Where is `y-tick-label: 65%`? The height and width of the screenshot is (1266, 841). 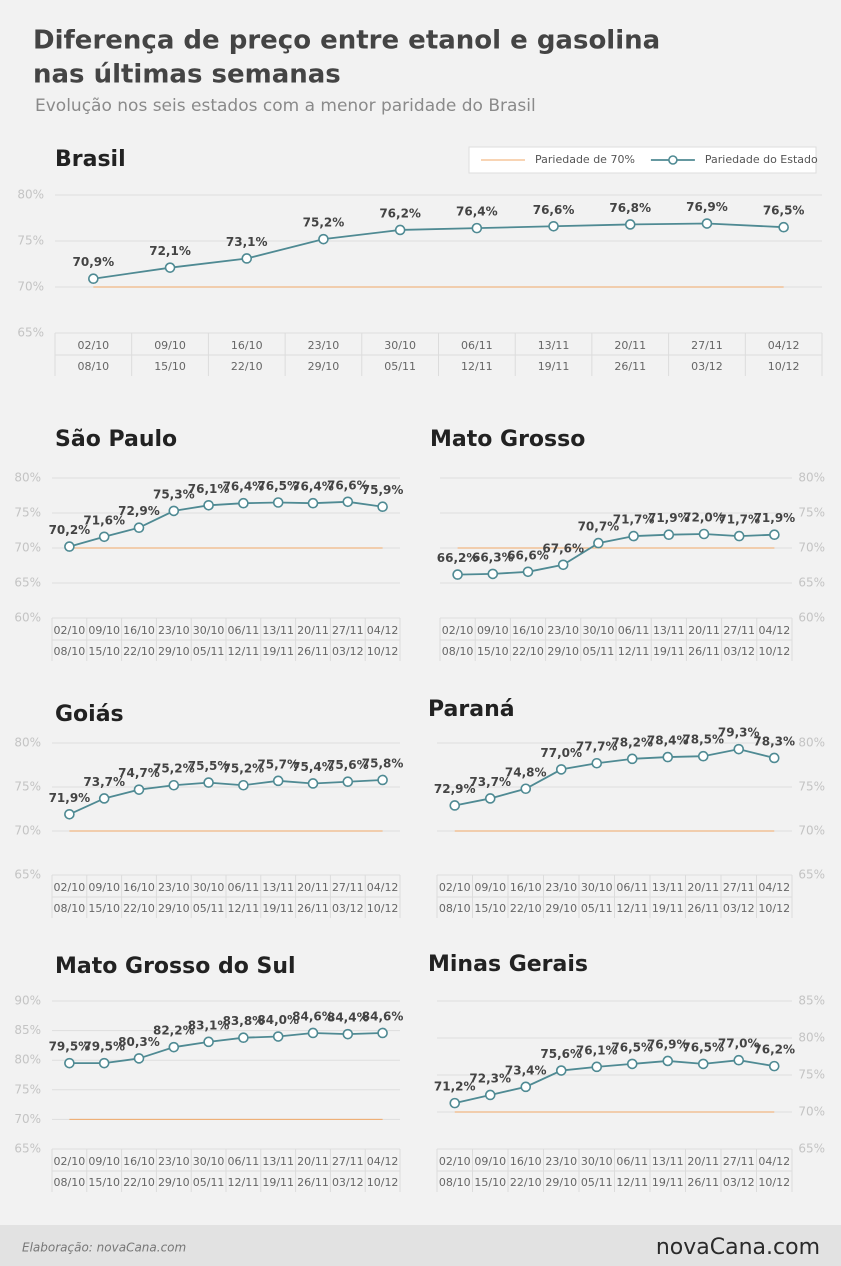
y-tick-label: 65% is located at coordinates (27, 875).